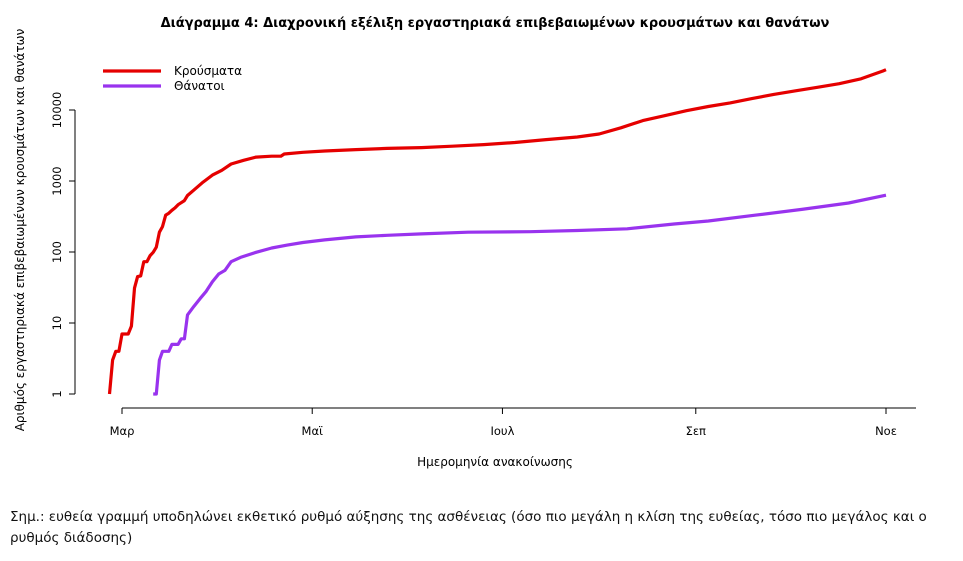  I want to click on x-tick-label: Ιουλ, so click(502, 431).